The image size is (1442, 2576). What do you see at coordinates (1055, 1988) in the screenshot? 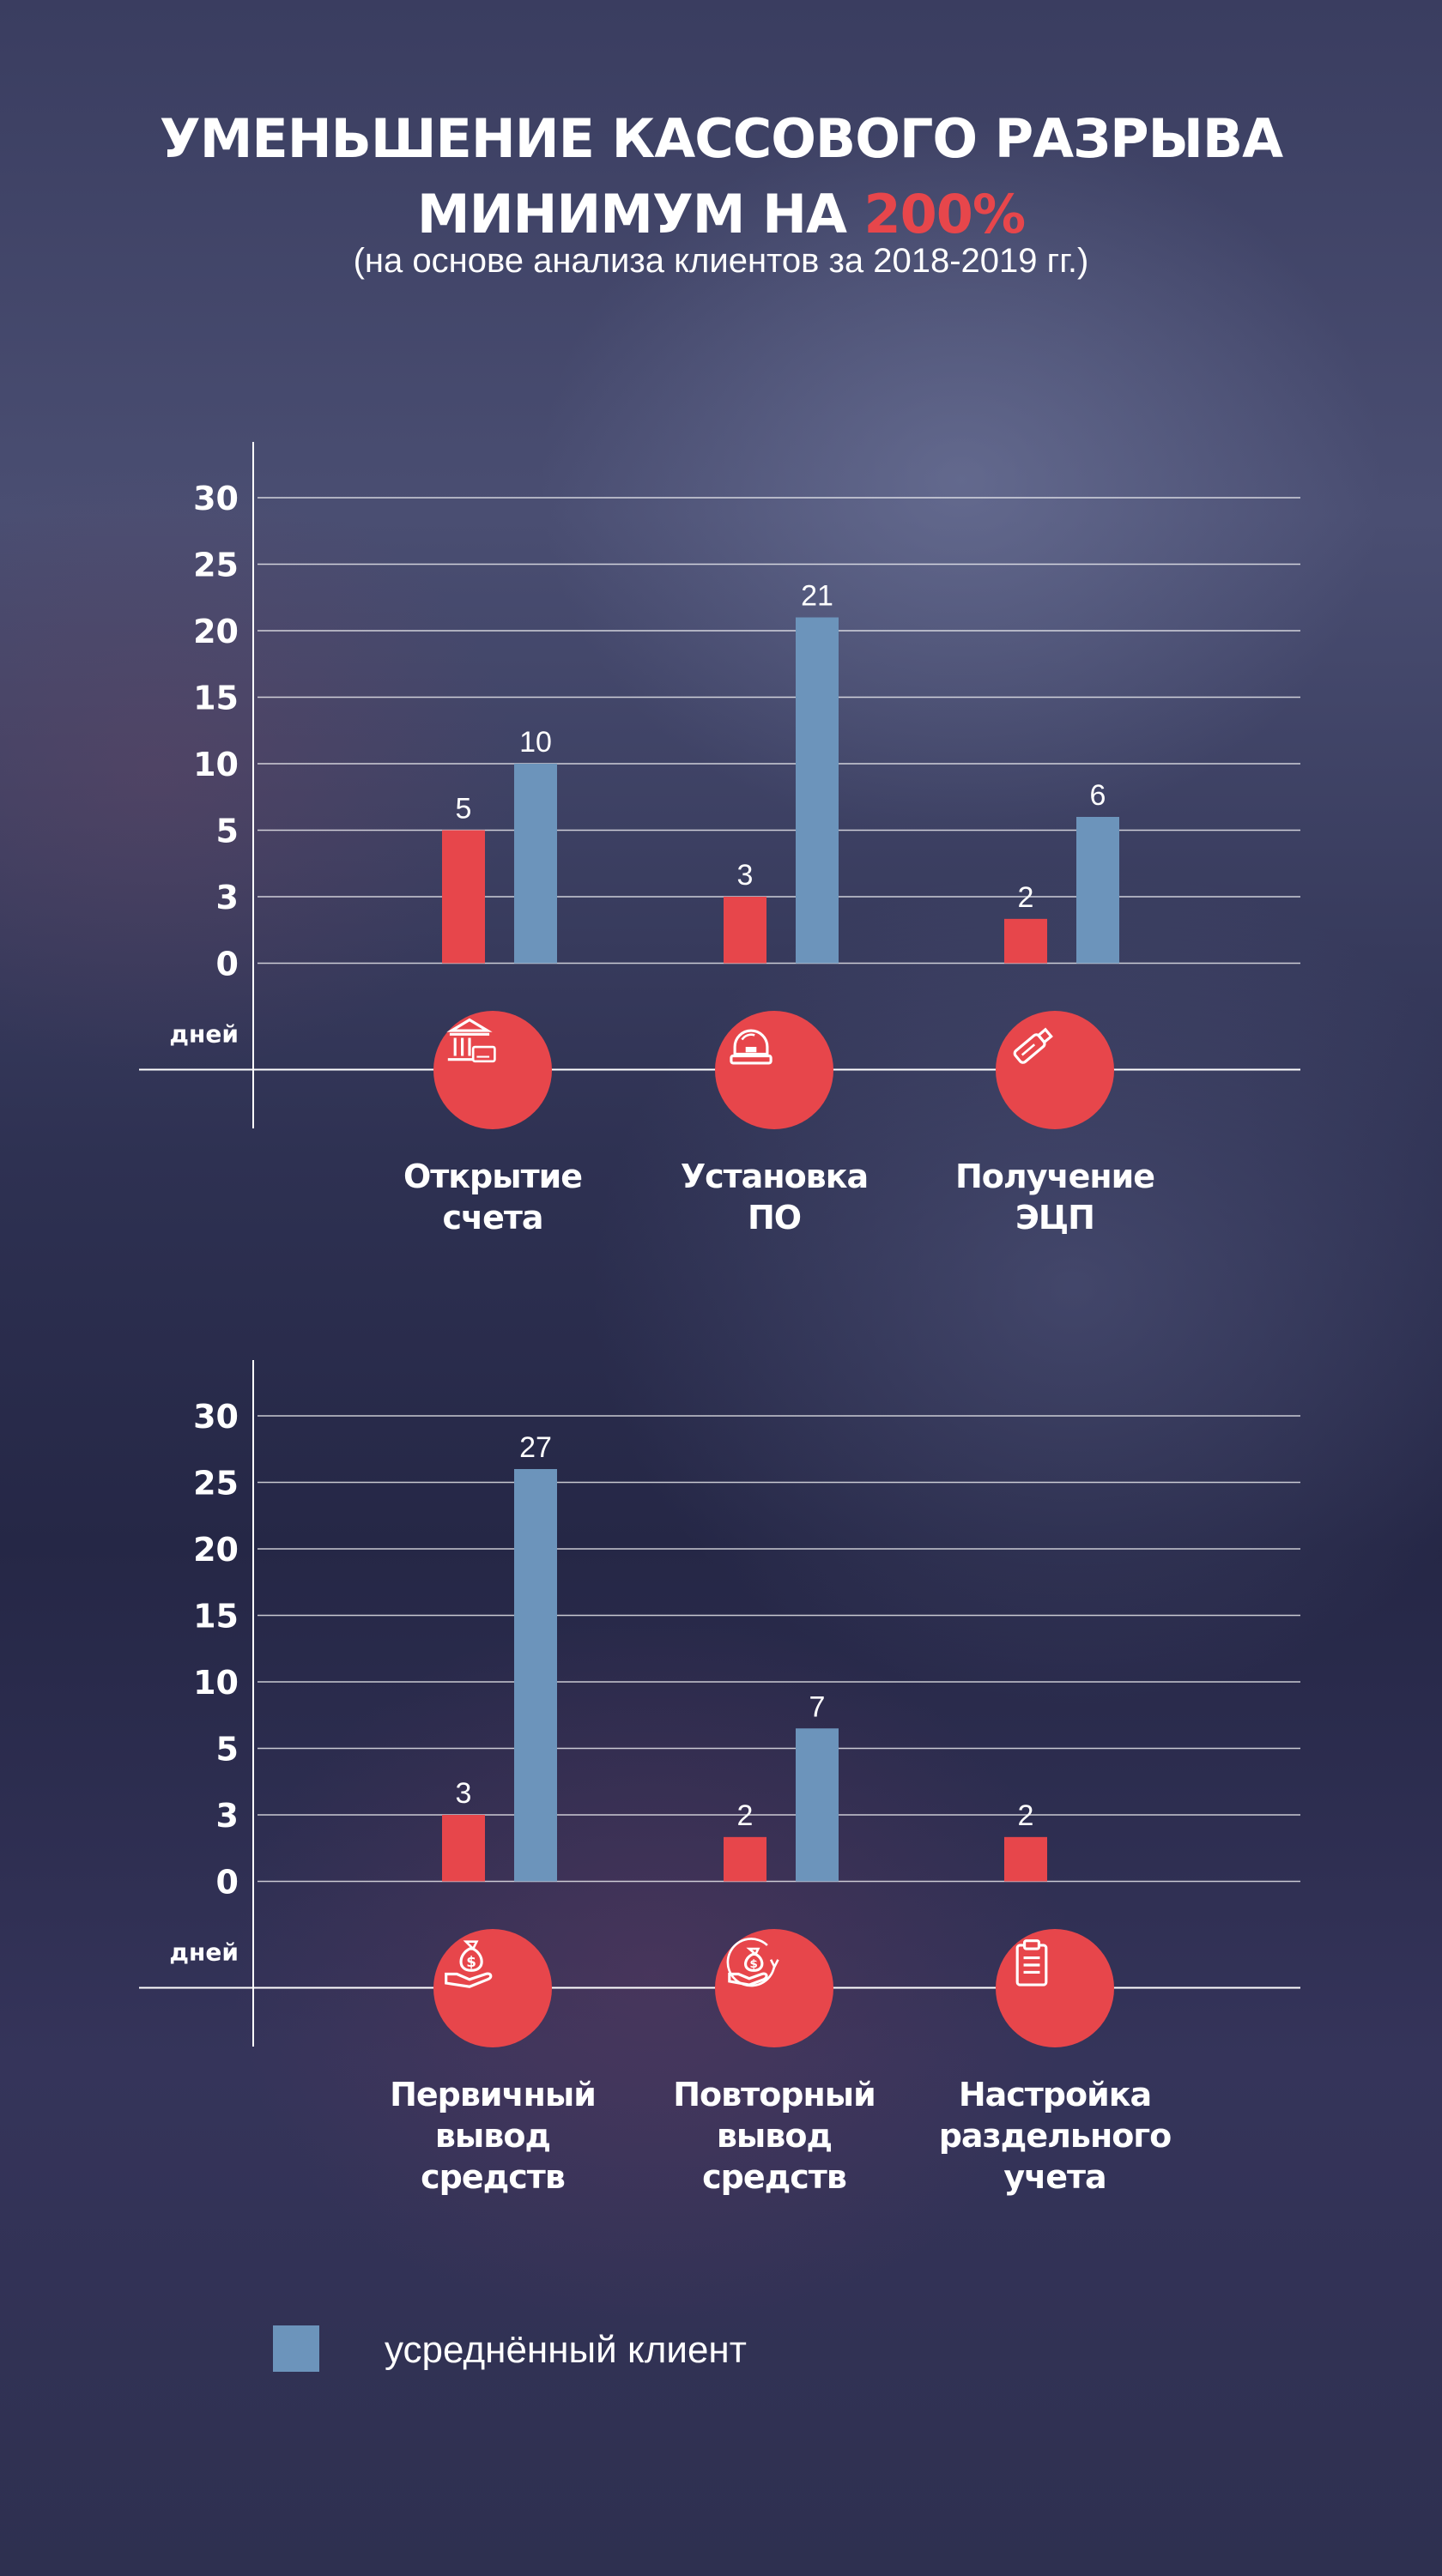
I see `clipboard-icon` at bounding box center [1055, 1988].